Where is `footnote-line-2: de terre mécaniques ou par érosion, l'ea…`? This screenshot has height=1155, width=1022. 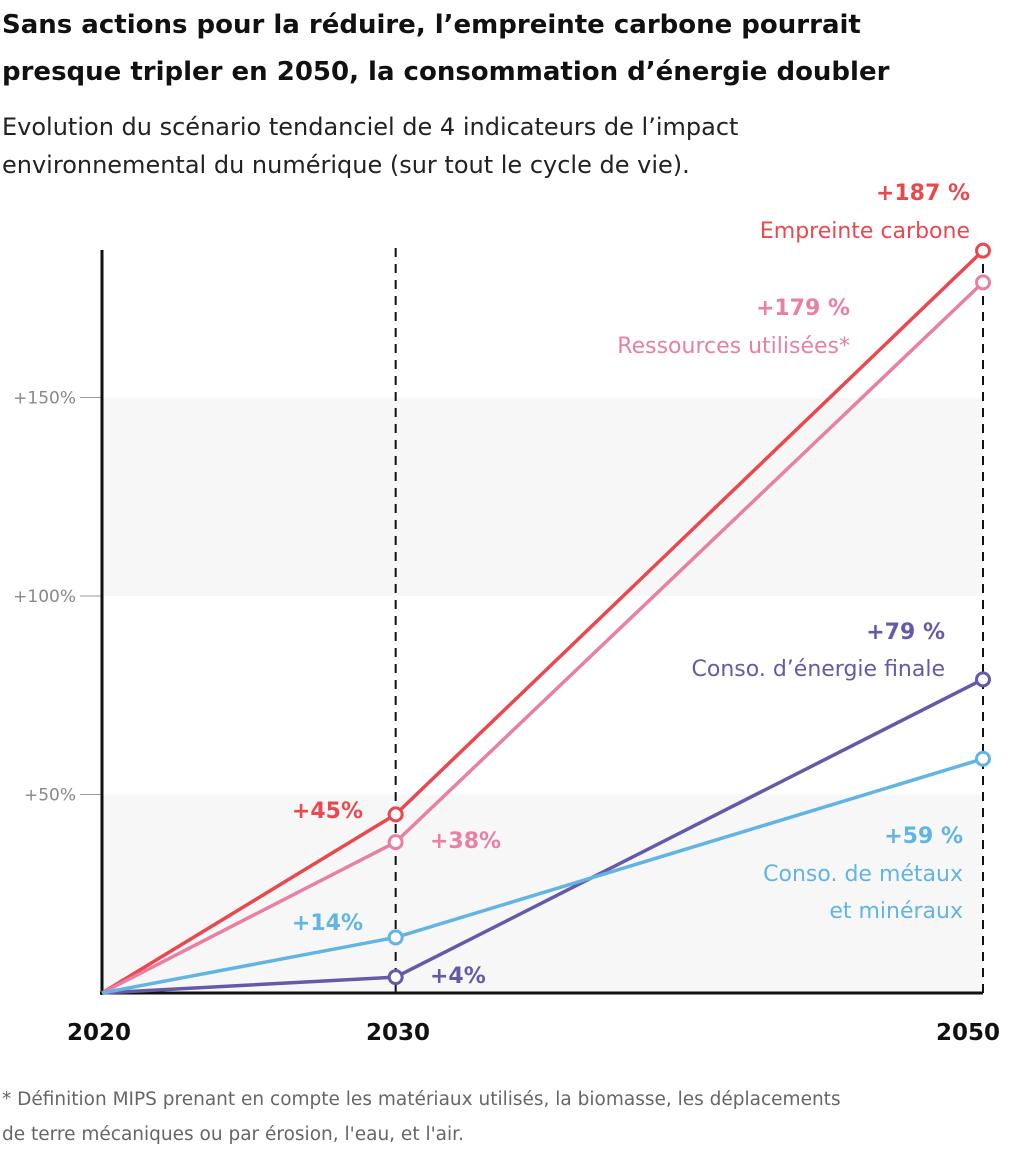 footnote-line-2: de terre mécaniques ou par érosion, l'ea… is located at coordinates (233, 1134).